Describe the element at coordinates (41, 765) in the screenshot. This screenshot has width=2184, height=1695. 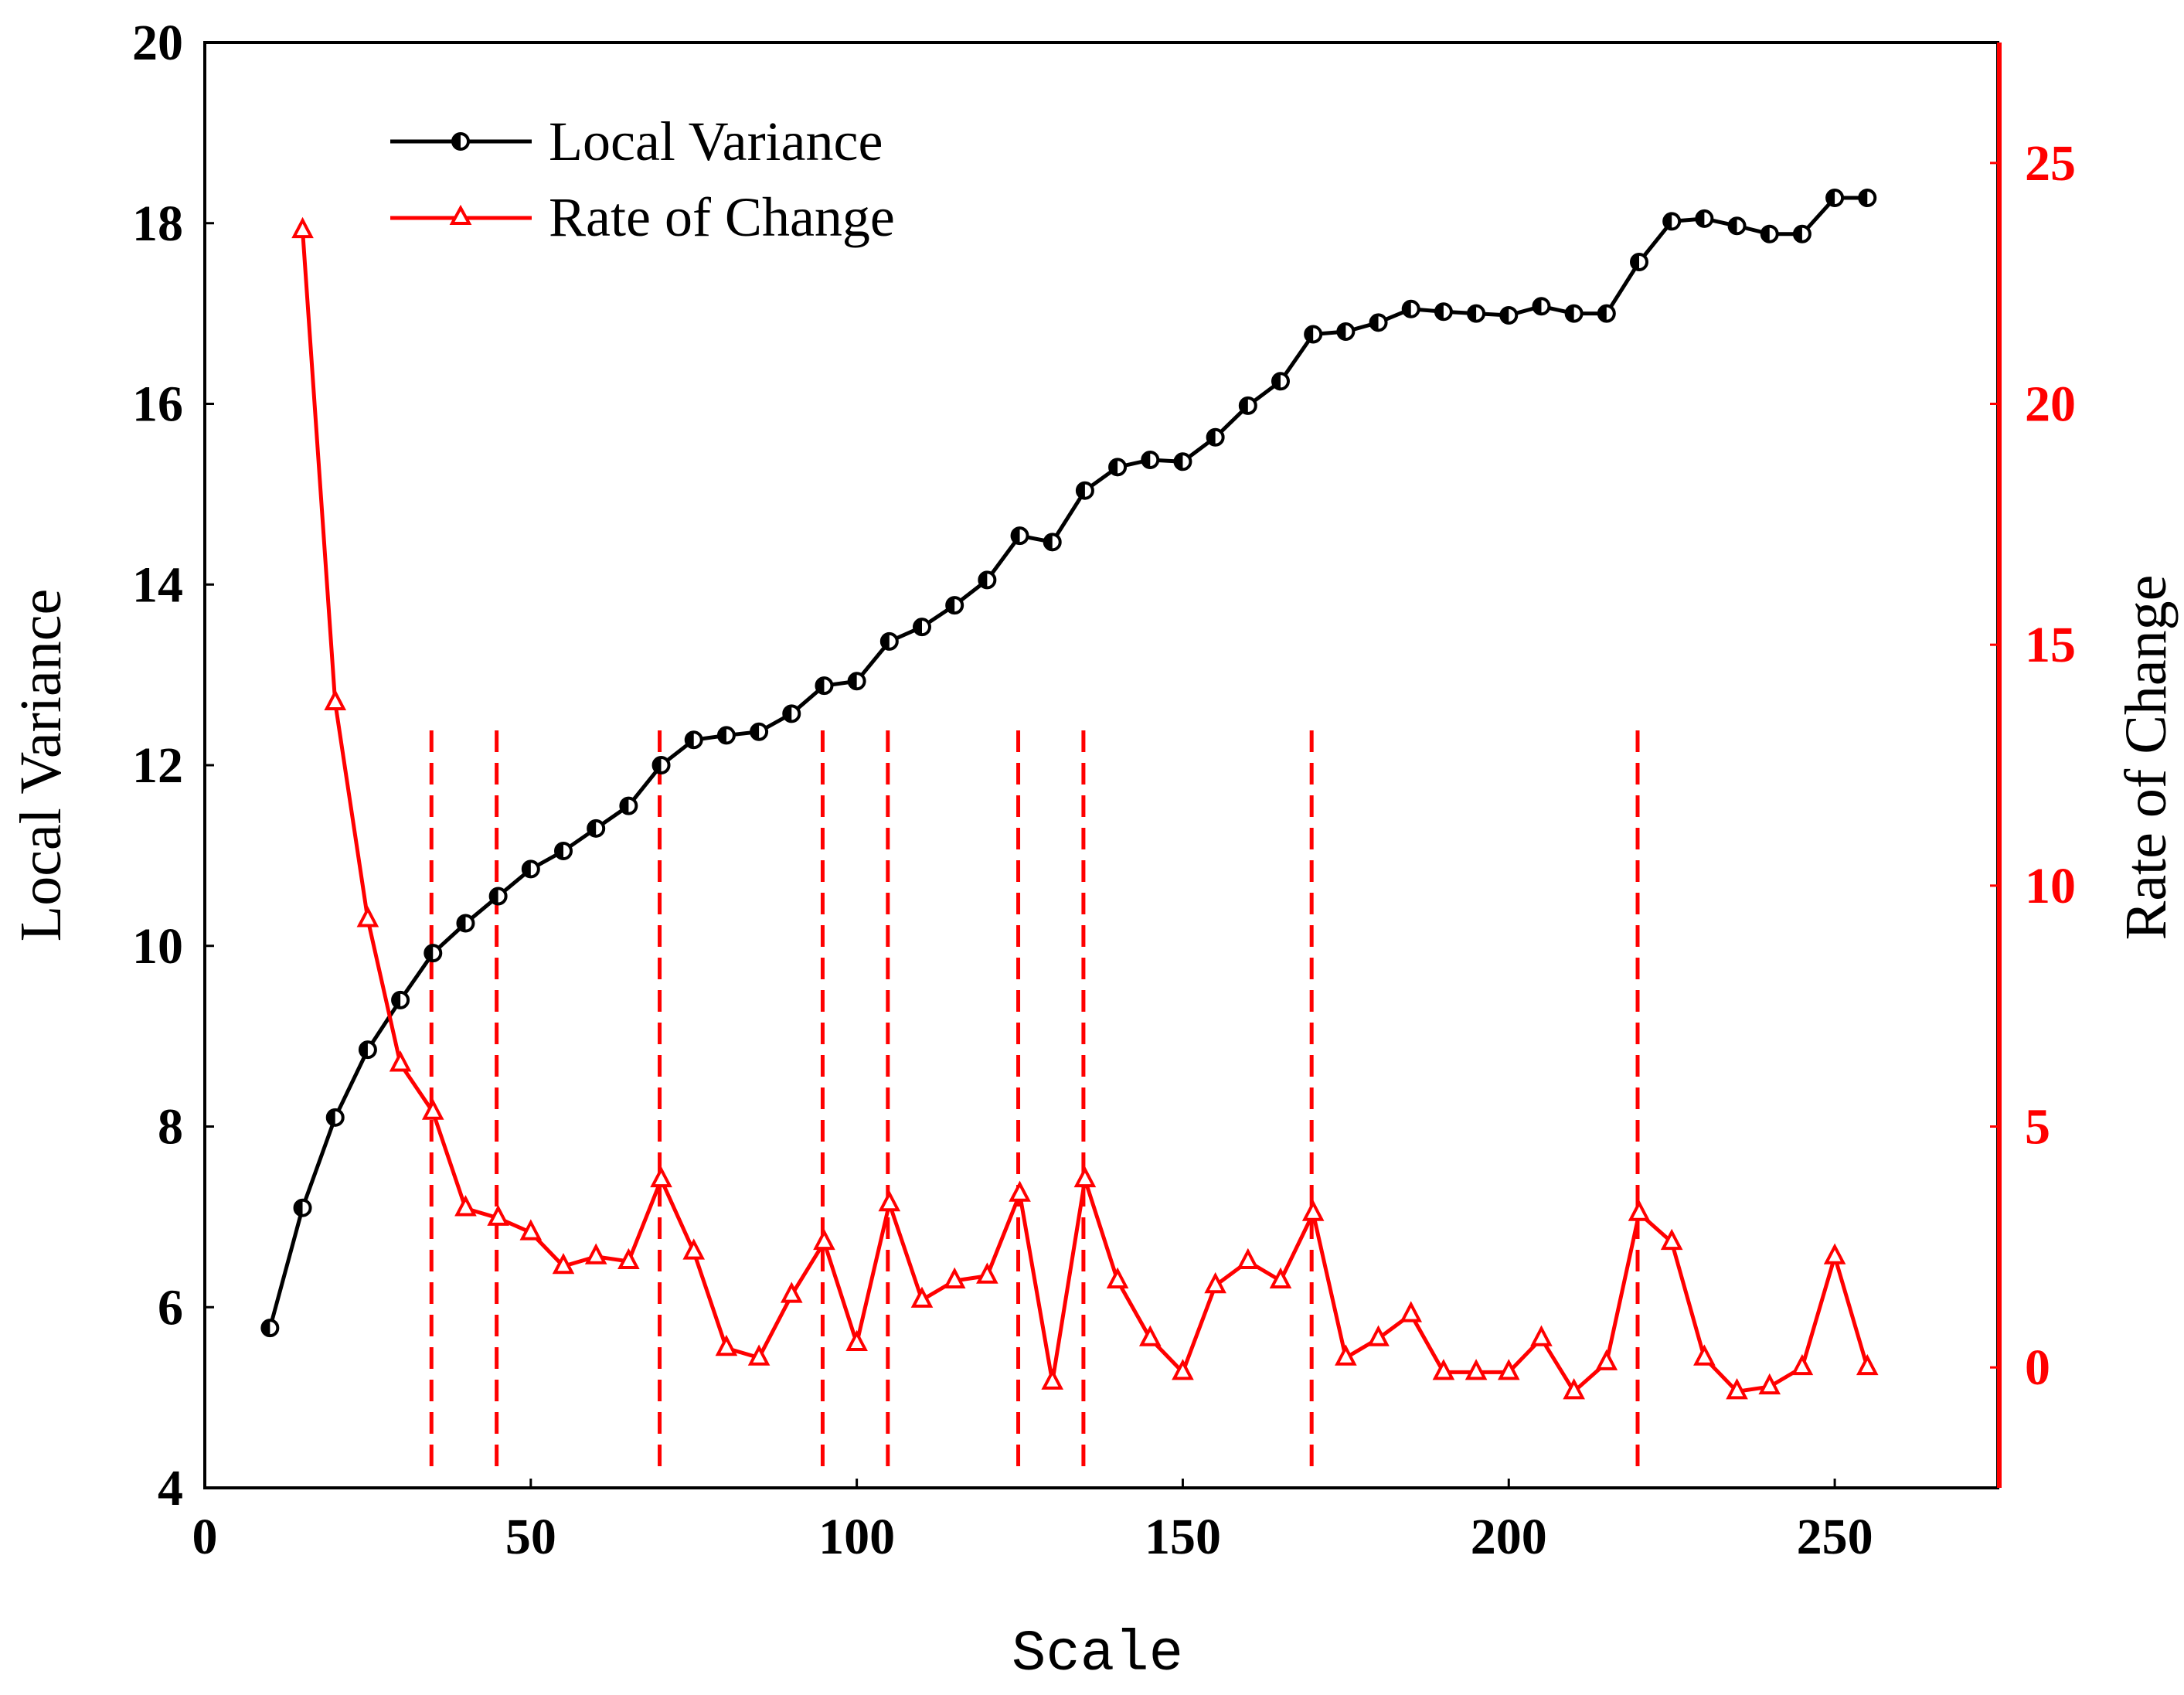
I see `y-axis-label-left: Local Variance` at that location.